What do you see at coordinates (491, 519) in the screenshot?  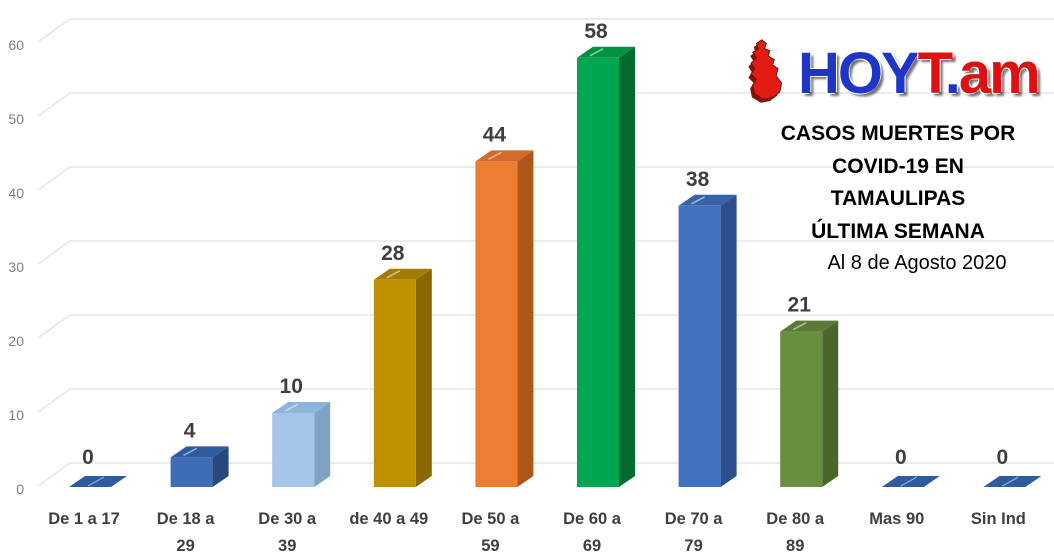 I see `x-category-label-de-50-a-59-line1: De 50 a` at bounding box center [491, 519].